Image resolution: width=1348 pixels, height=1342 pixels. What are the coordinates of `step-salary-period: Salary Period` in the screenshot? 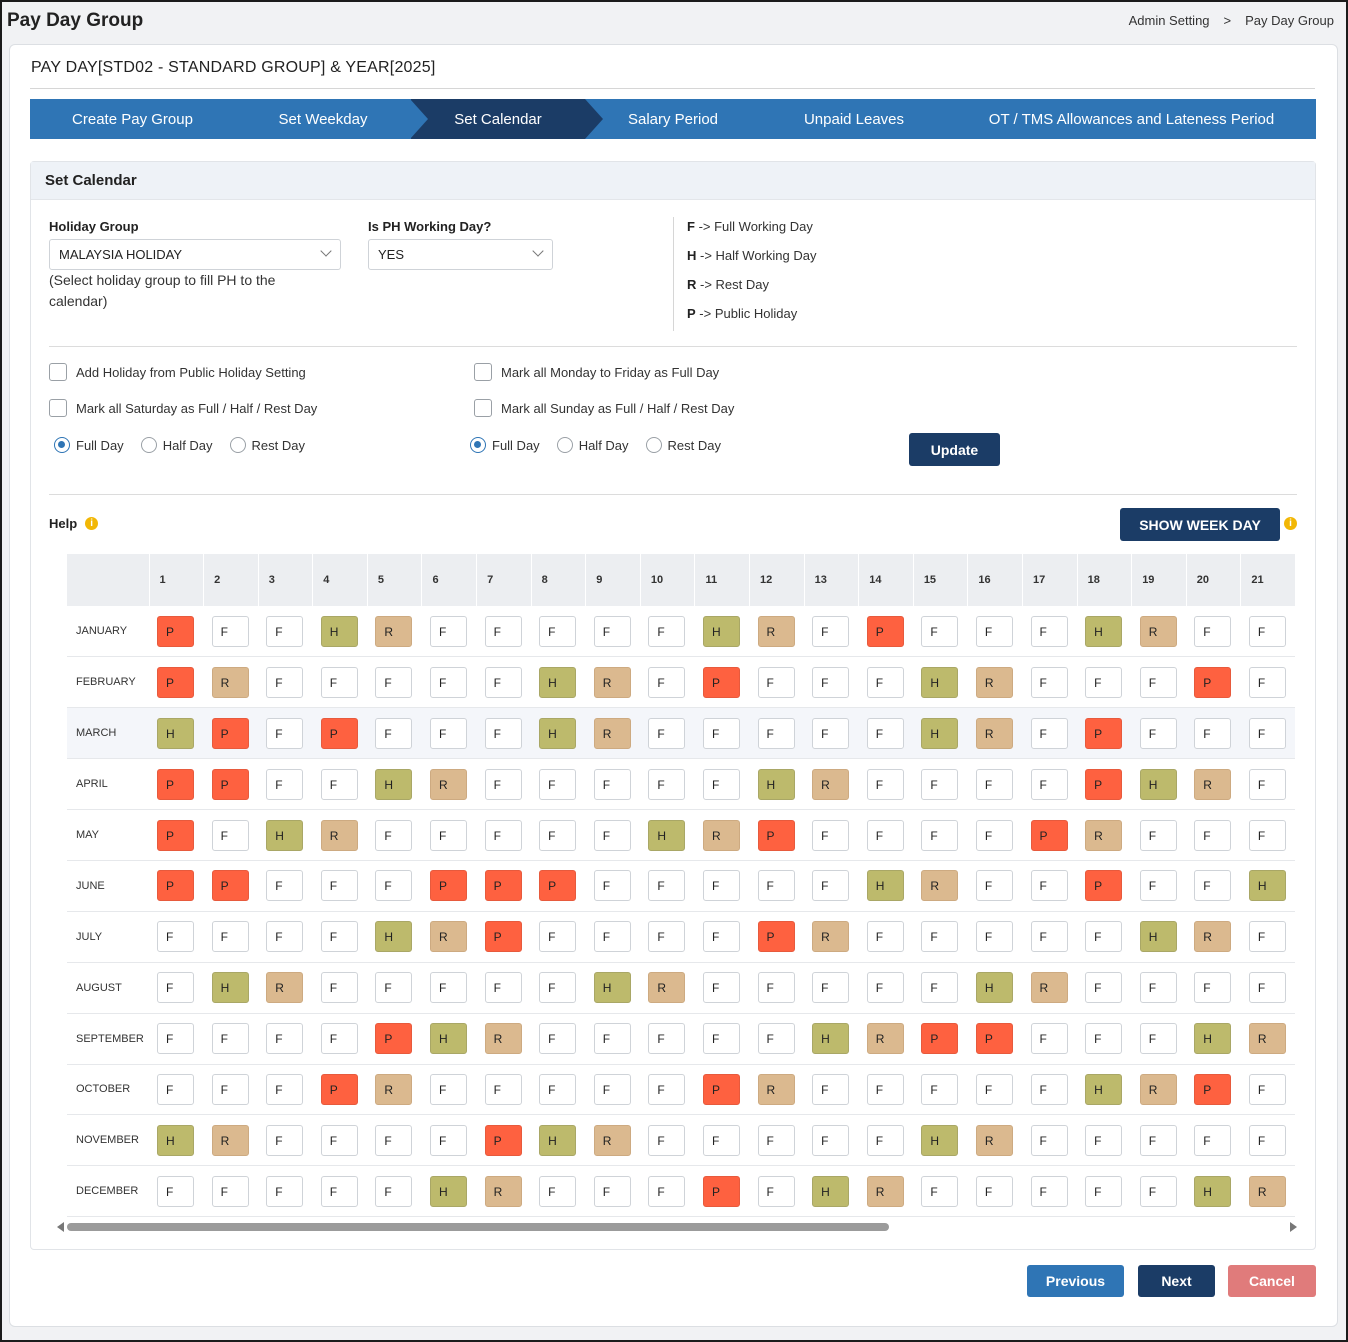 It's located at (673, 119).